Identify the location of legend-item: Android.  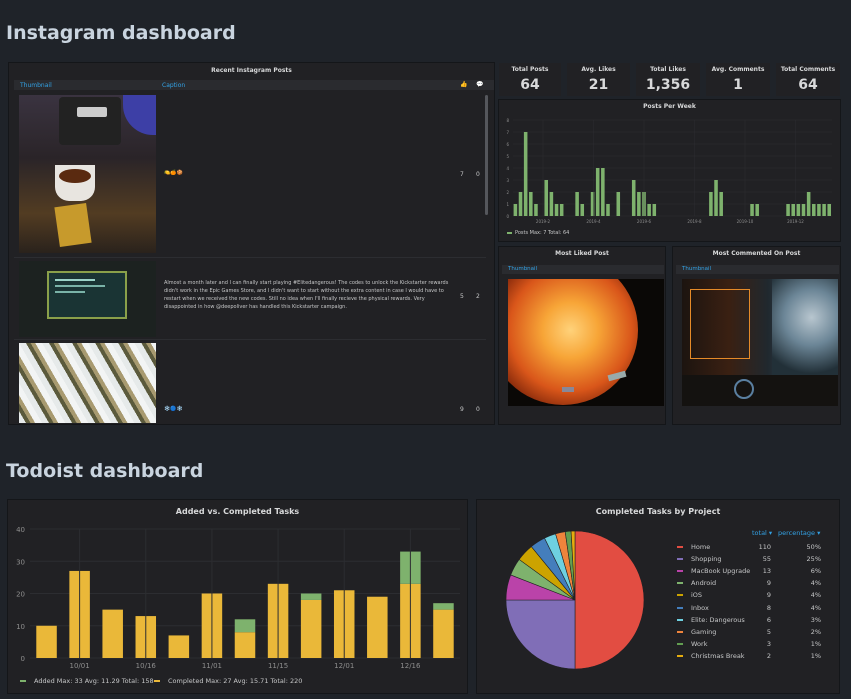
(696, 583).